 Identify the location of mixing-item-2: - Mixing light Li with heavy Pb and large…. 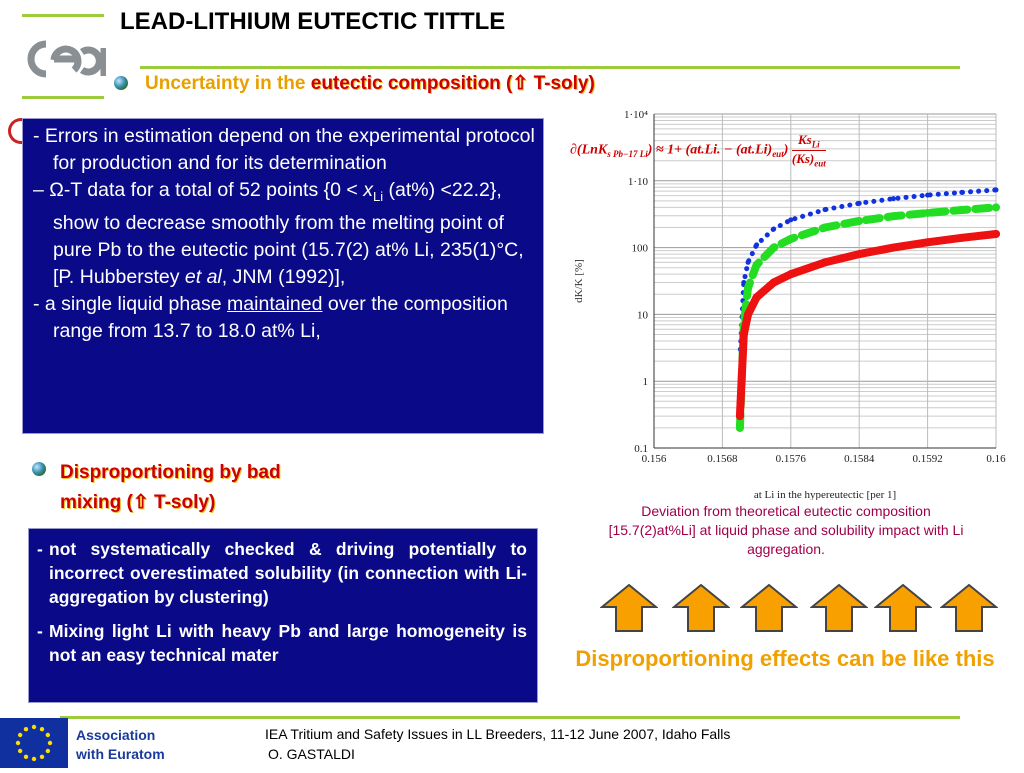
(282, 643).